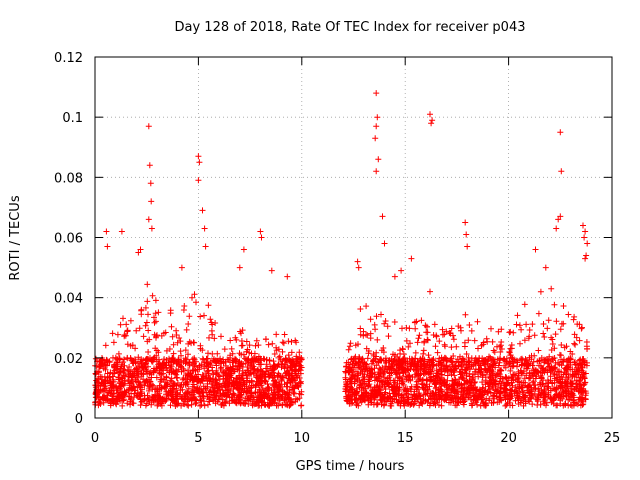 This screenshot has width=640, height=480. I want to click on x-tick-label: 0, so click(95, 438).